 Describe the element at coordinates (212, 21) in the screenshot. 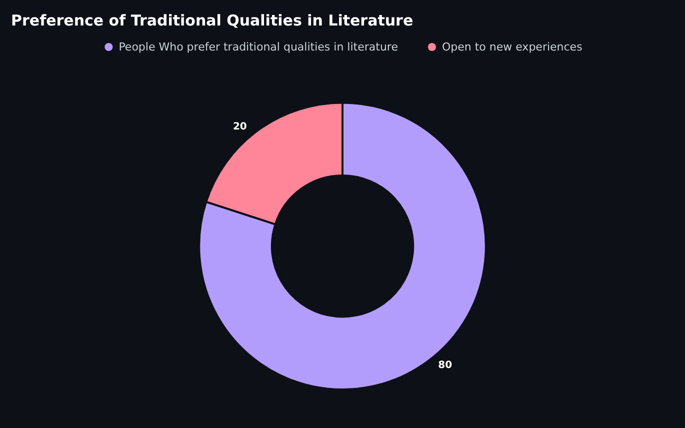

I see `chart-title: Preference of Traditional Qualities in Literature` at that location.